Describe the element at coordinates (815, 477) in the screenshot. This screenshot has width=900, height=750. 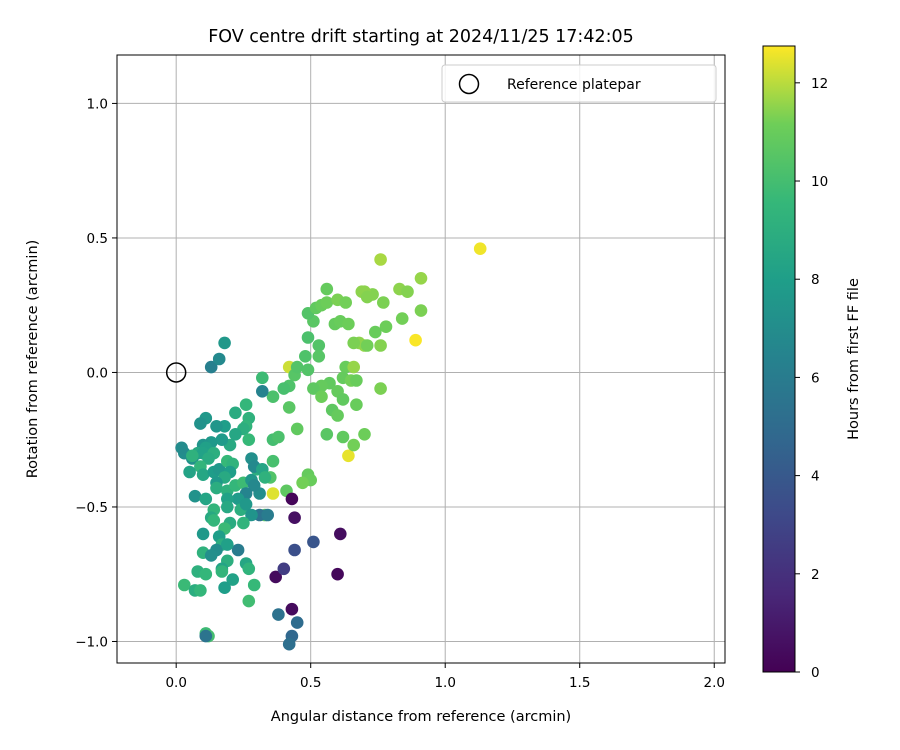
I see `colorbar-tick-label: 4` at that location.